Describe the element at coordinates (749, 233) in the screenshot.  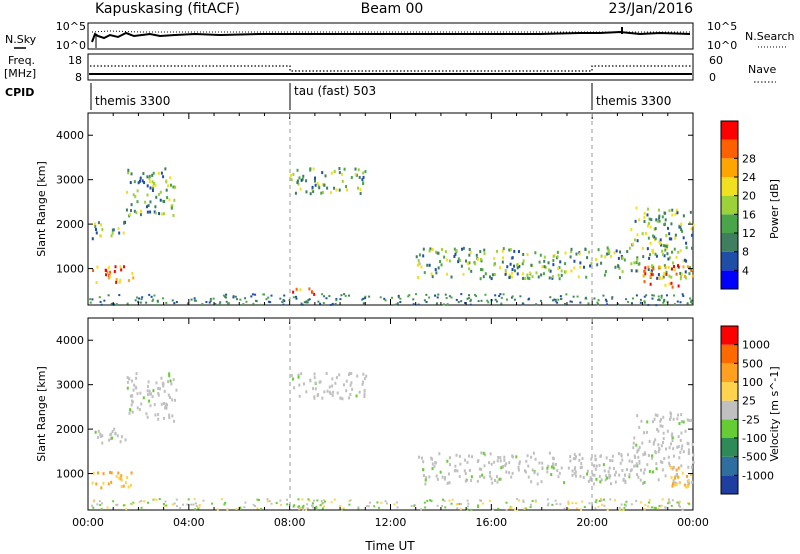
I see `colorbar-tick-label: 12` at that location.